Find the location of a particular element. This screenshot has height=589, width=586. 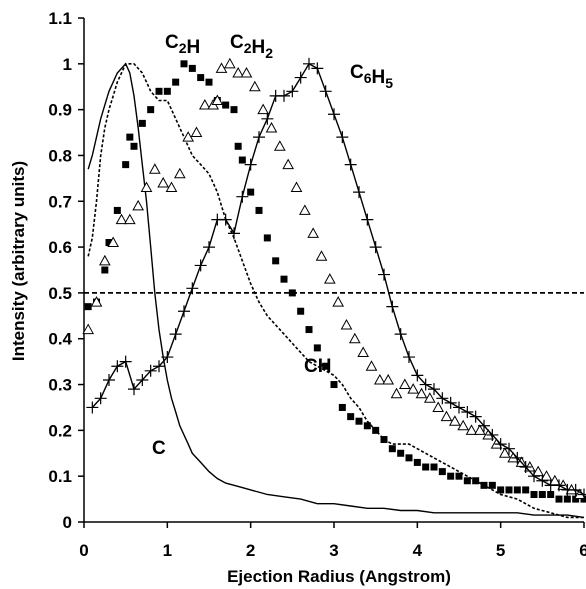

y-tick-label: 0.6 is located at coordinates (60, 247).